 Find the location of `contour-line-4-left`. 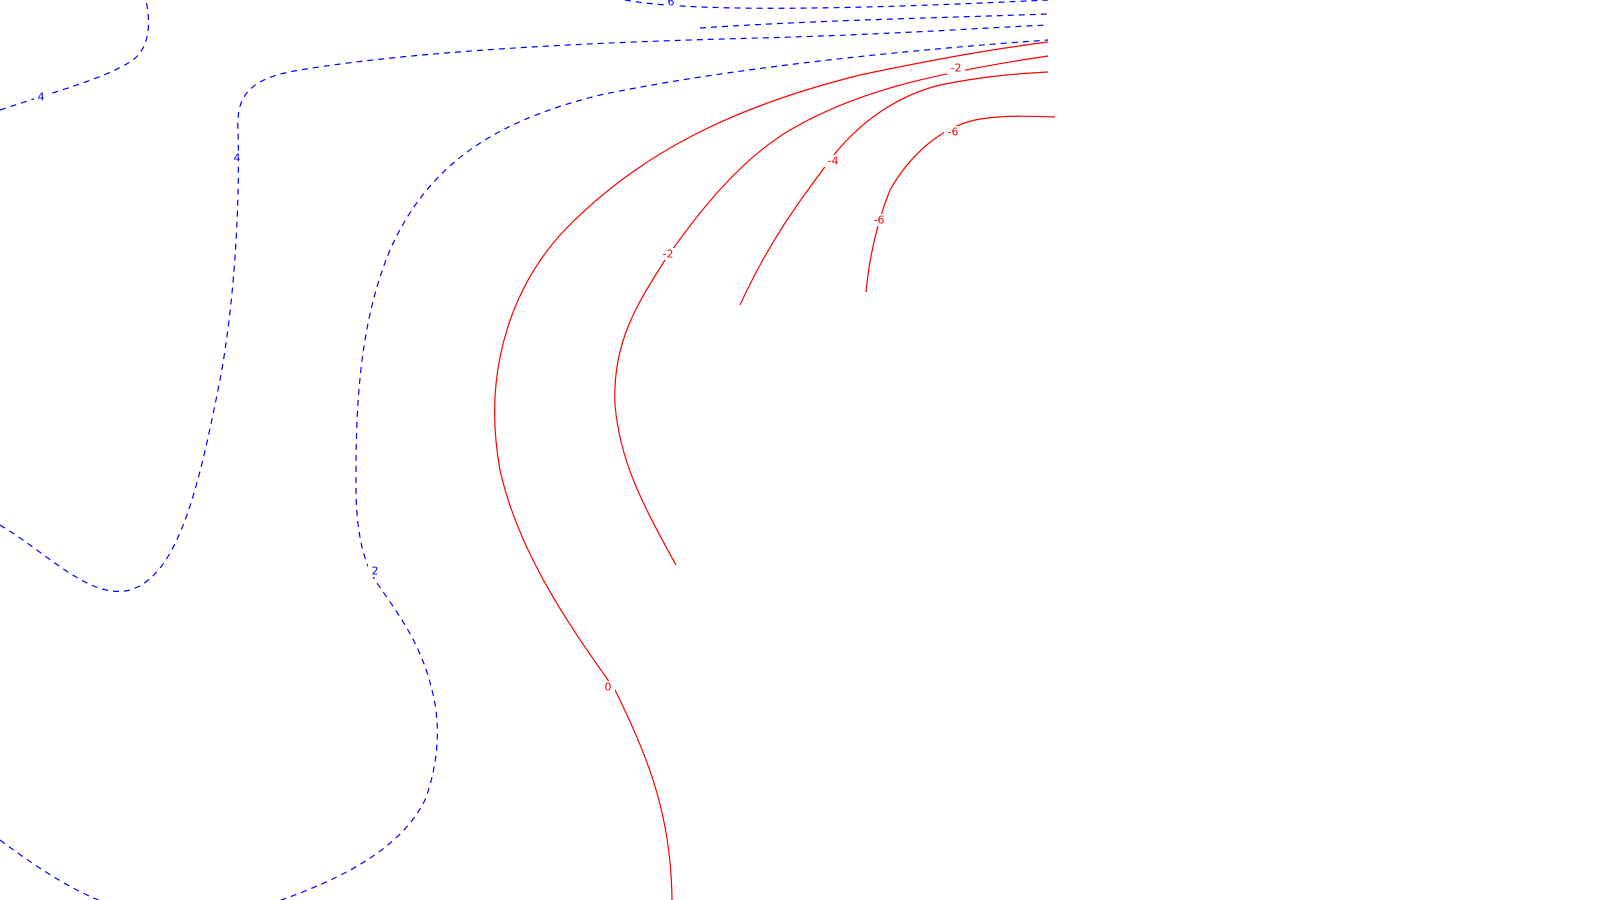

contour-line-4-left is located at coordinates (75, 55).